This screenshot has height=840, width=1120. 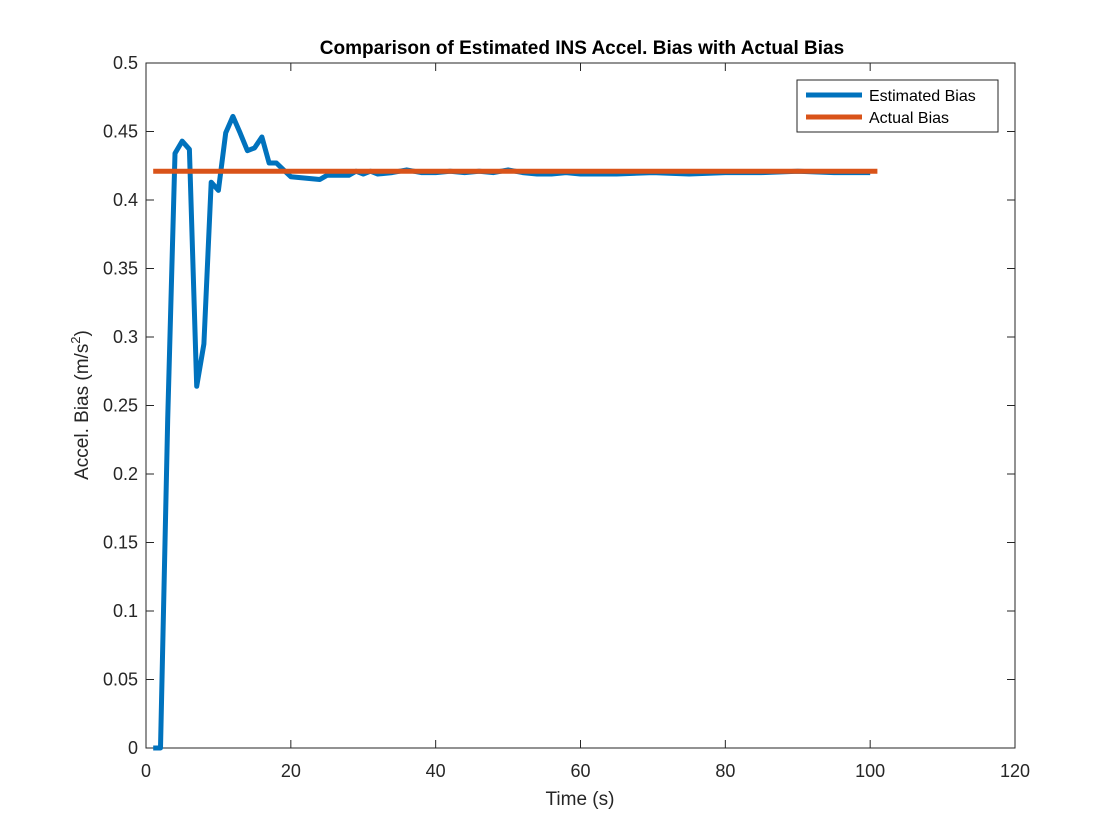 What do you see at coordinates (125, 337) in the screenshot?
I see `y-tick-label: 0.3` at bounding box center [125, 337].